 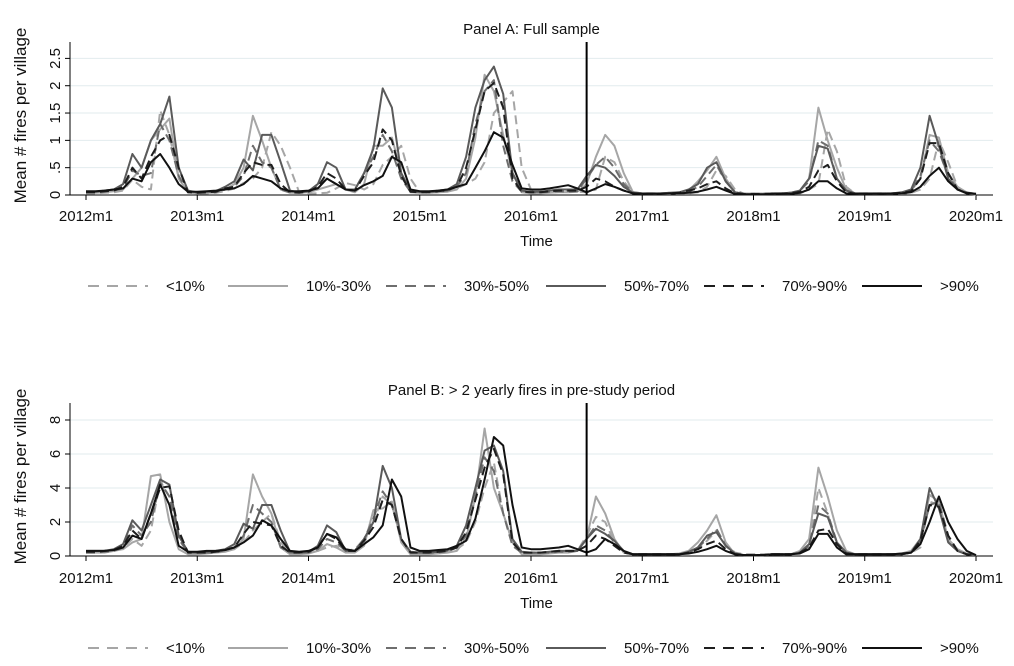 What do you see at coordinates (55, 167) in the screenshot?
I see `y-tick-label: .5` at bounding box center [55, 167].